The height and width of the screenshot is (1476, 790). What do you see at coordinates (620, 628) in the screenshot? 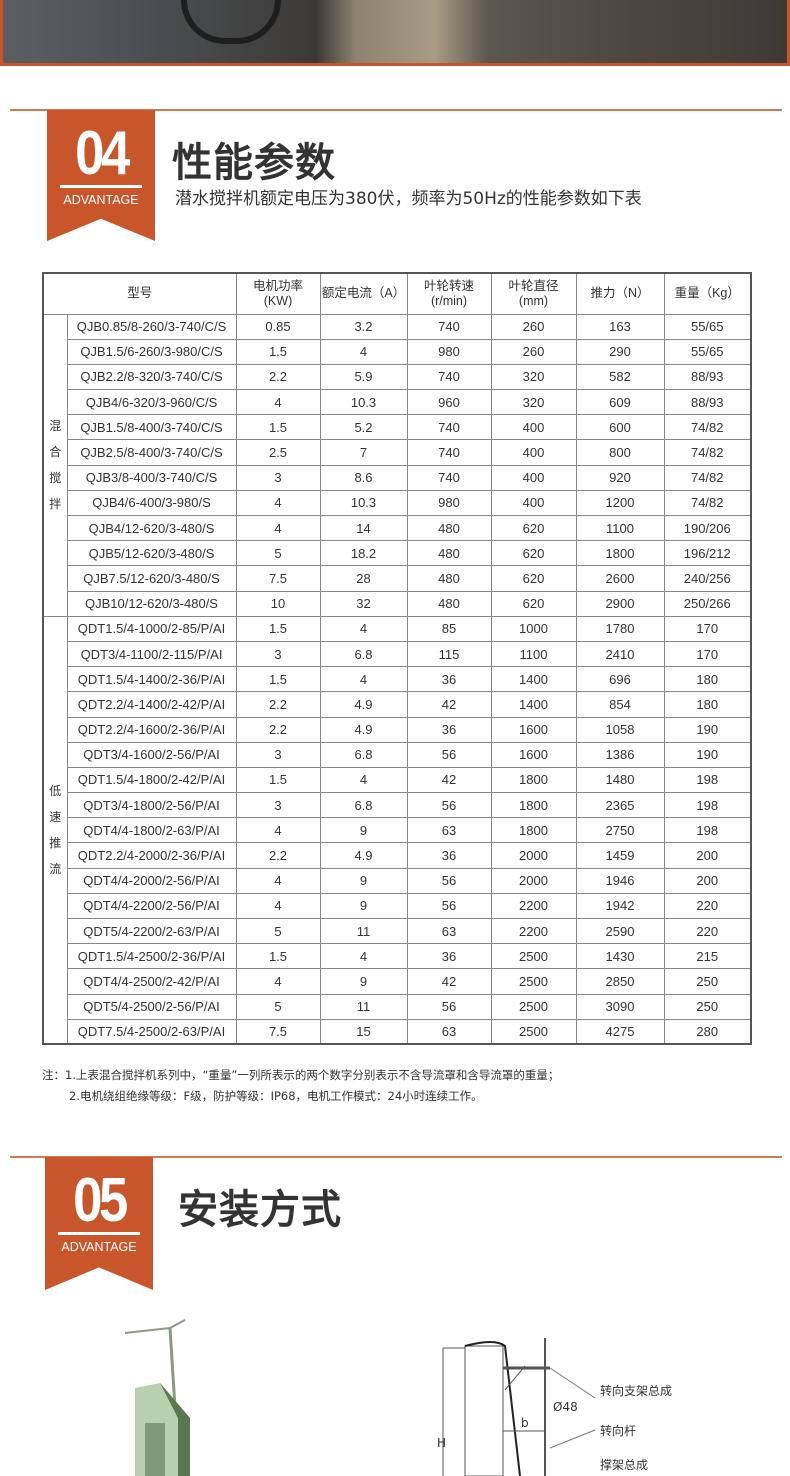
I see `value-cell: 1780` at bounding box center [620, 628].